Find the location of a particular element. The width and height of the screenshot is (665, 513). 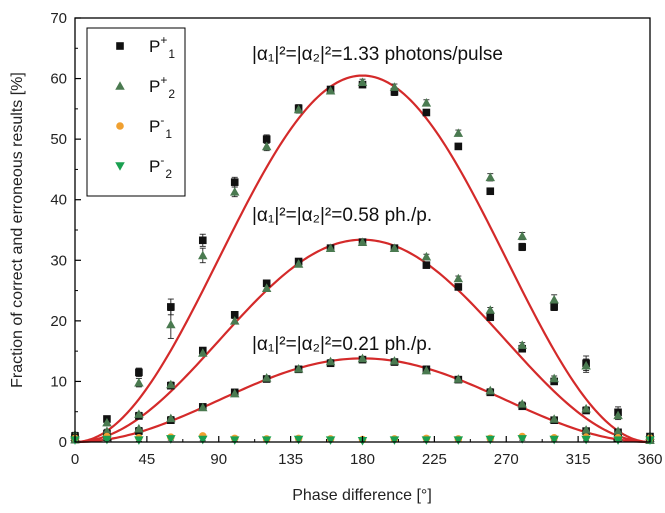

annotation-label: |α₁|²=|α₂|²=0.58 ph./p. is located at coordinates (342, 215).